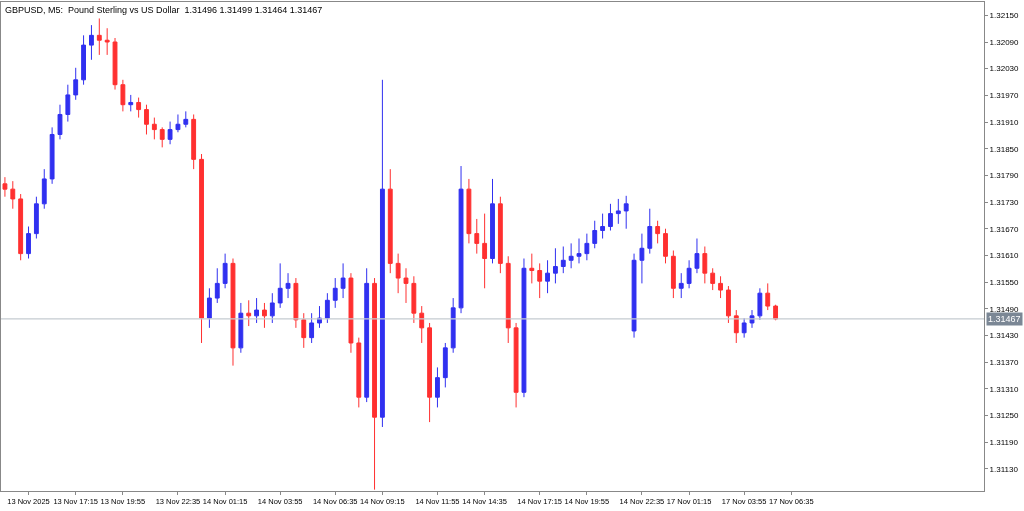 The width and height of the screenshot is (1024, 511). What do you see at coordinates (1004, 442) in the screenshot?
I see `y-tick-label: 1.31190` at bounding box center [1004, 442].